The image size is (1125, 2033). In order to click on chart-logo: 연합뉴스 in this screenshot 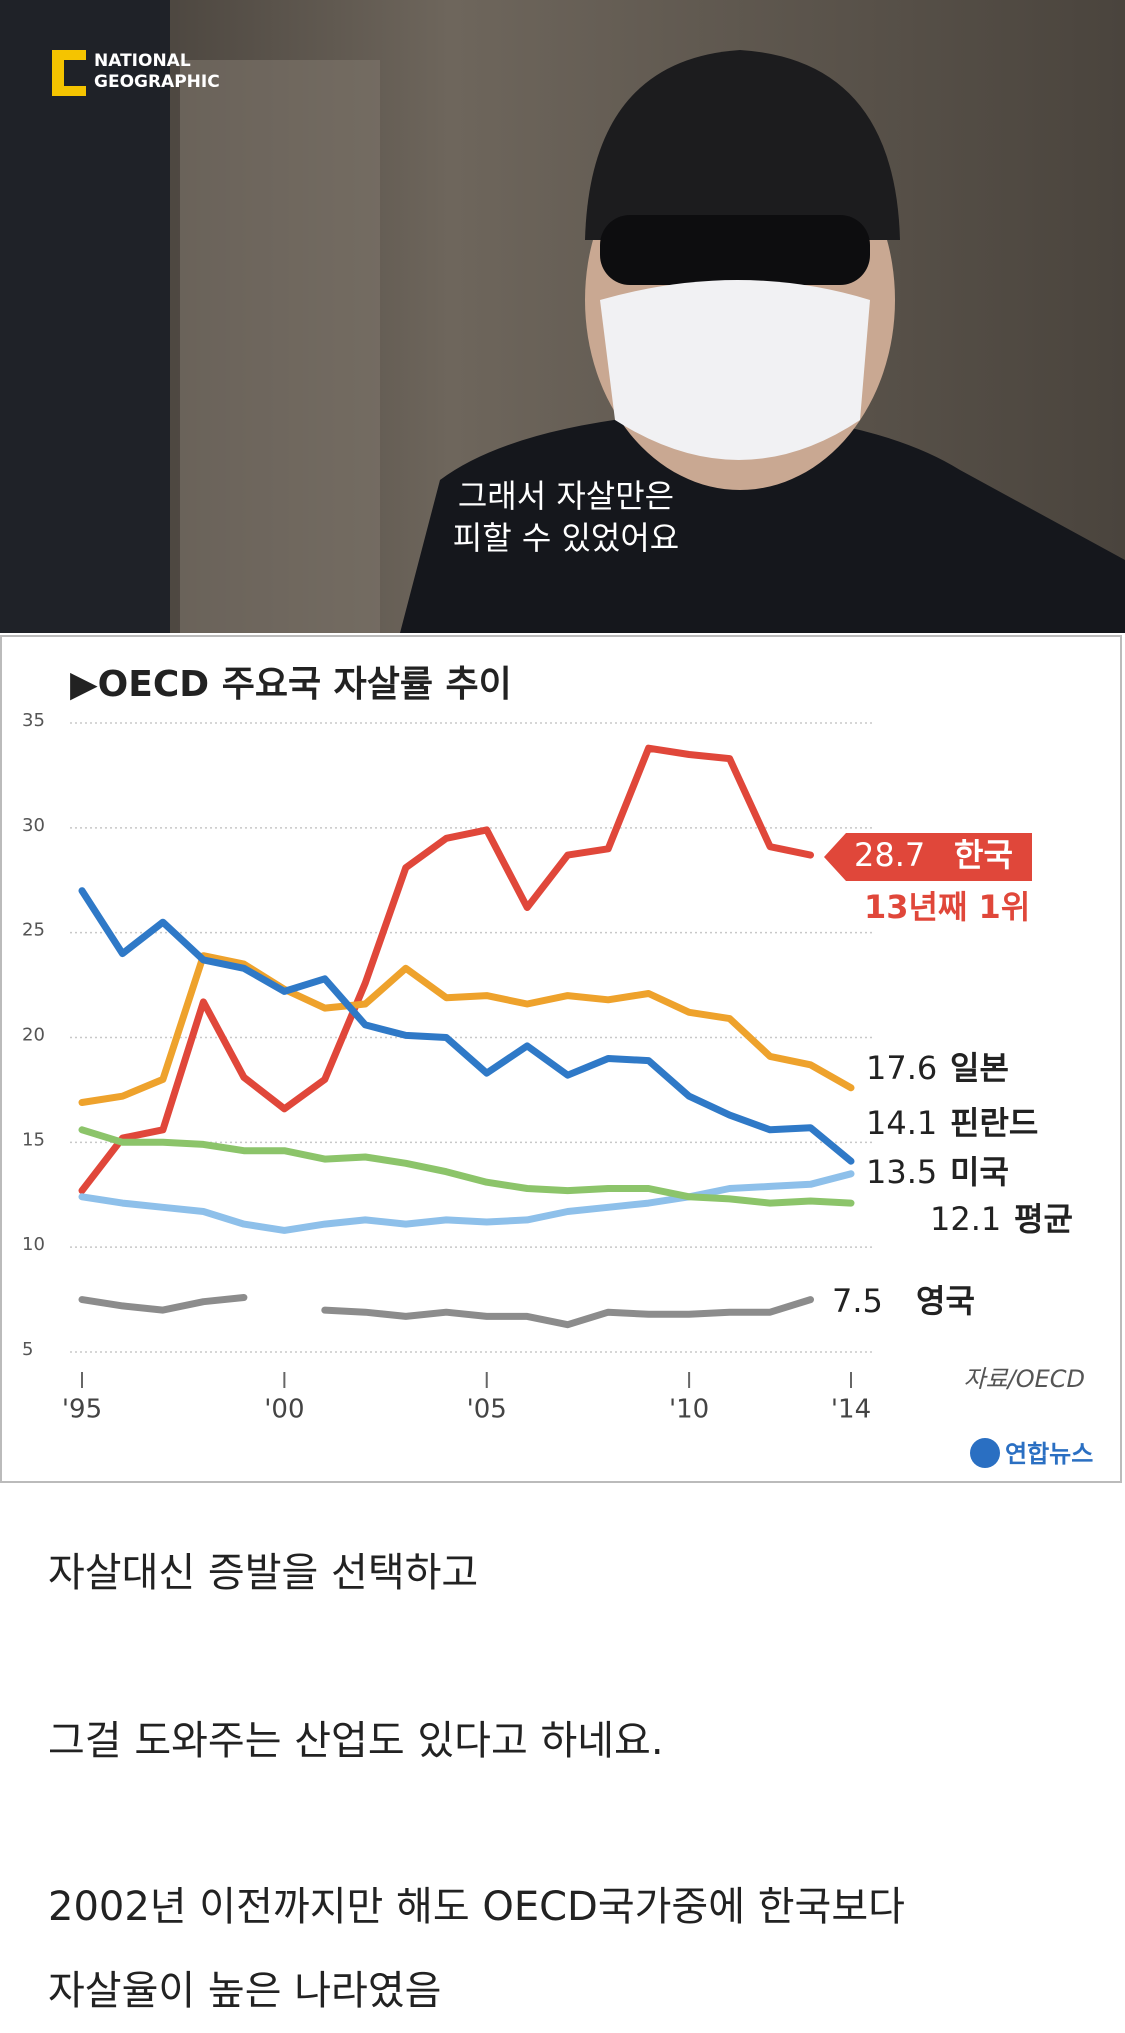, I will do `click(1049, 1454)`.